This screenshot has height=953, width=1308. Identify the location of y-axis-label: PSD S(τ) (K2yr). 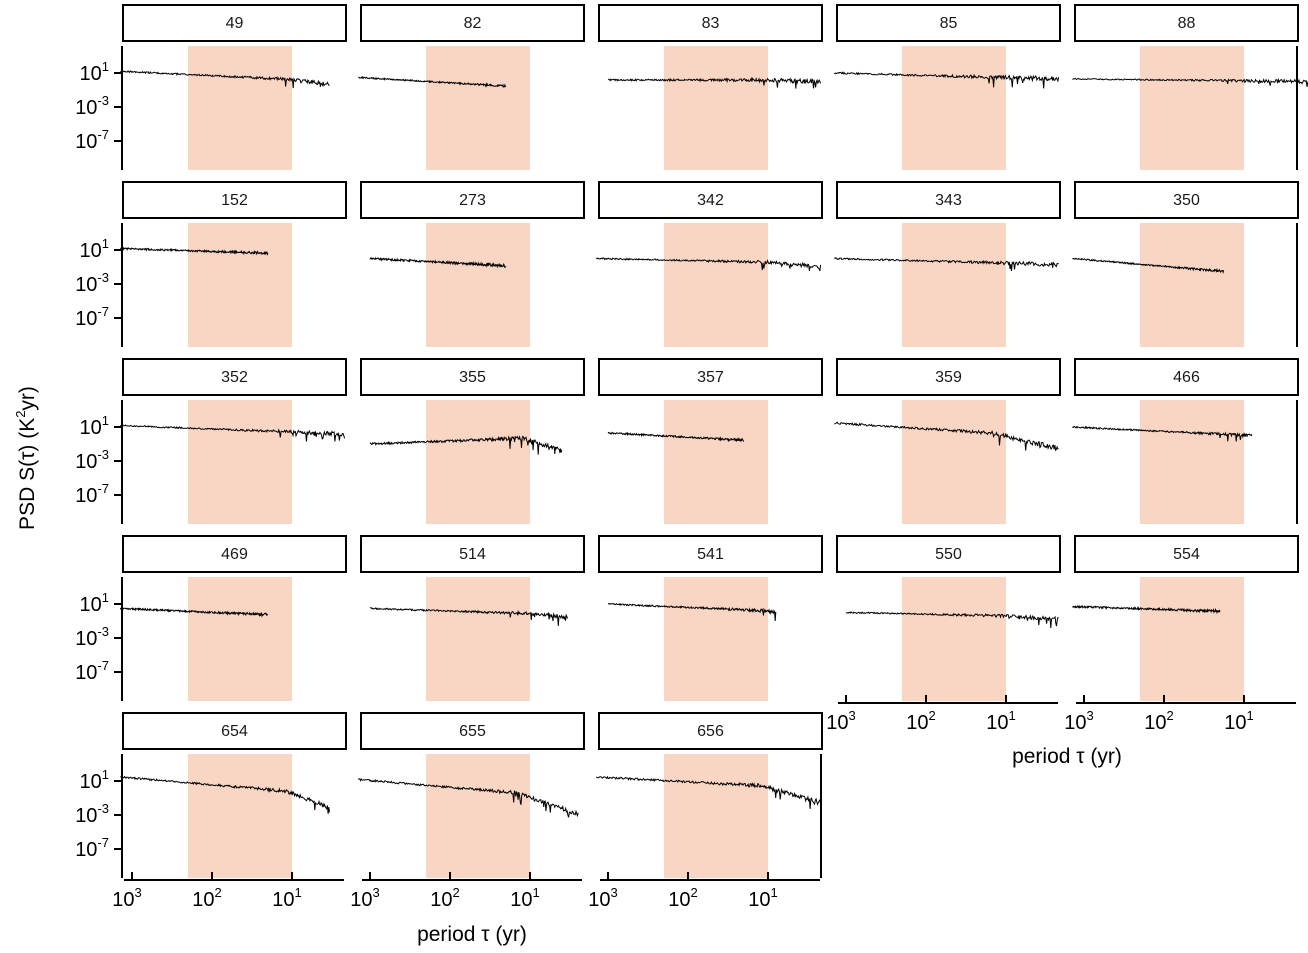
(26, 458).